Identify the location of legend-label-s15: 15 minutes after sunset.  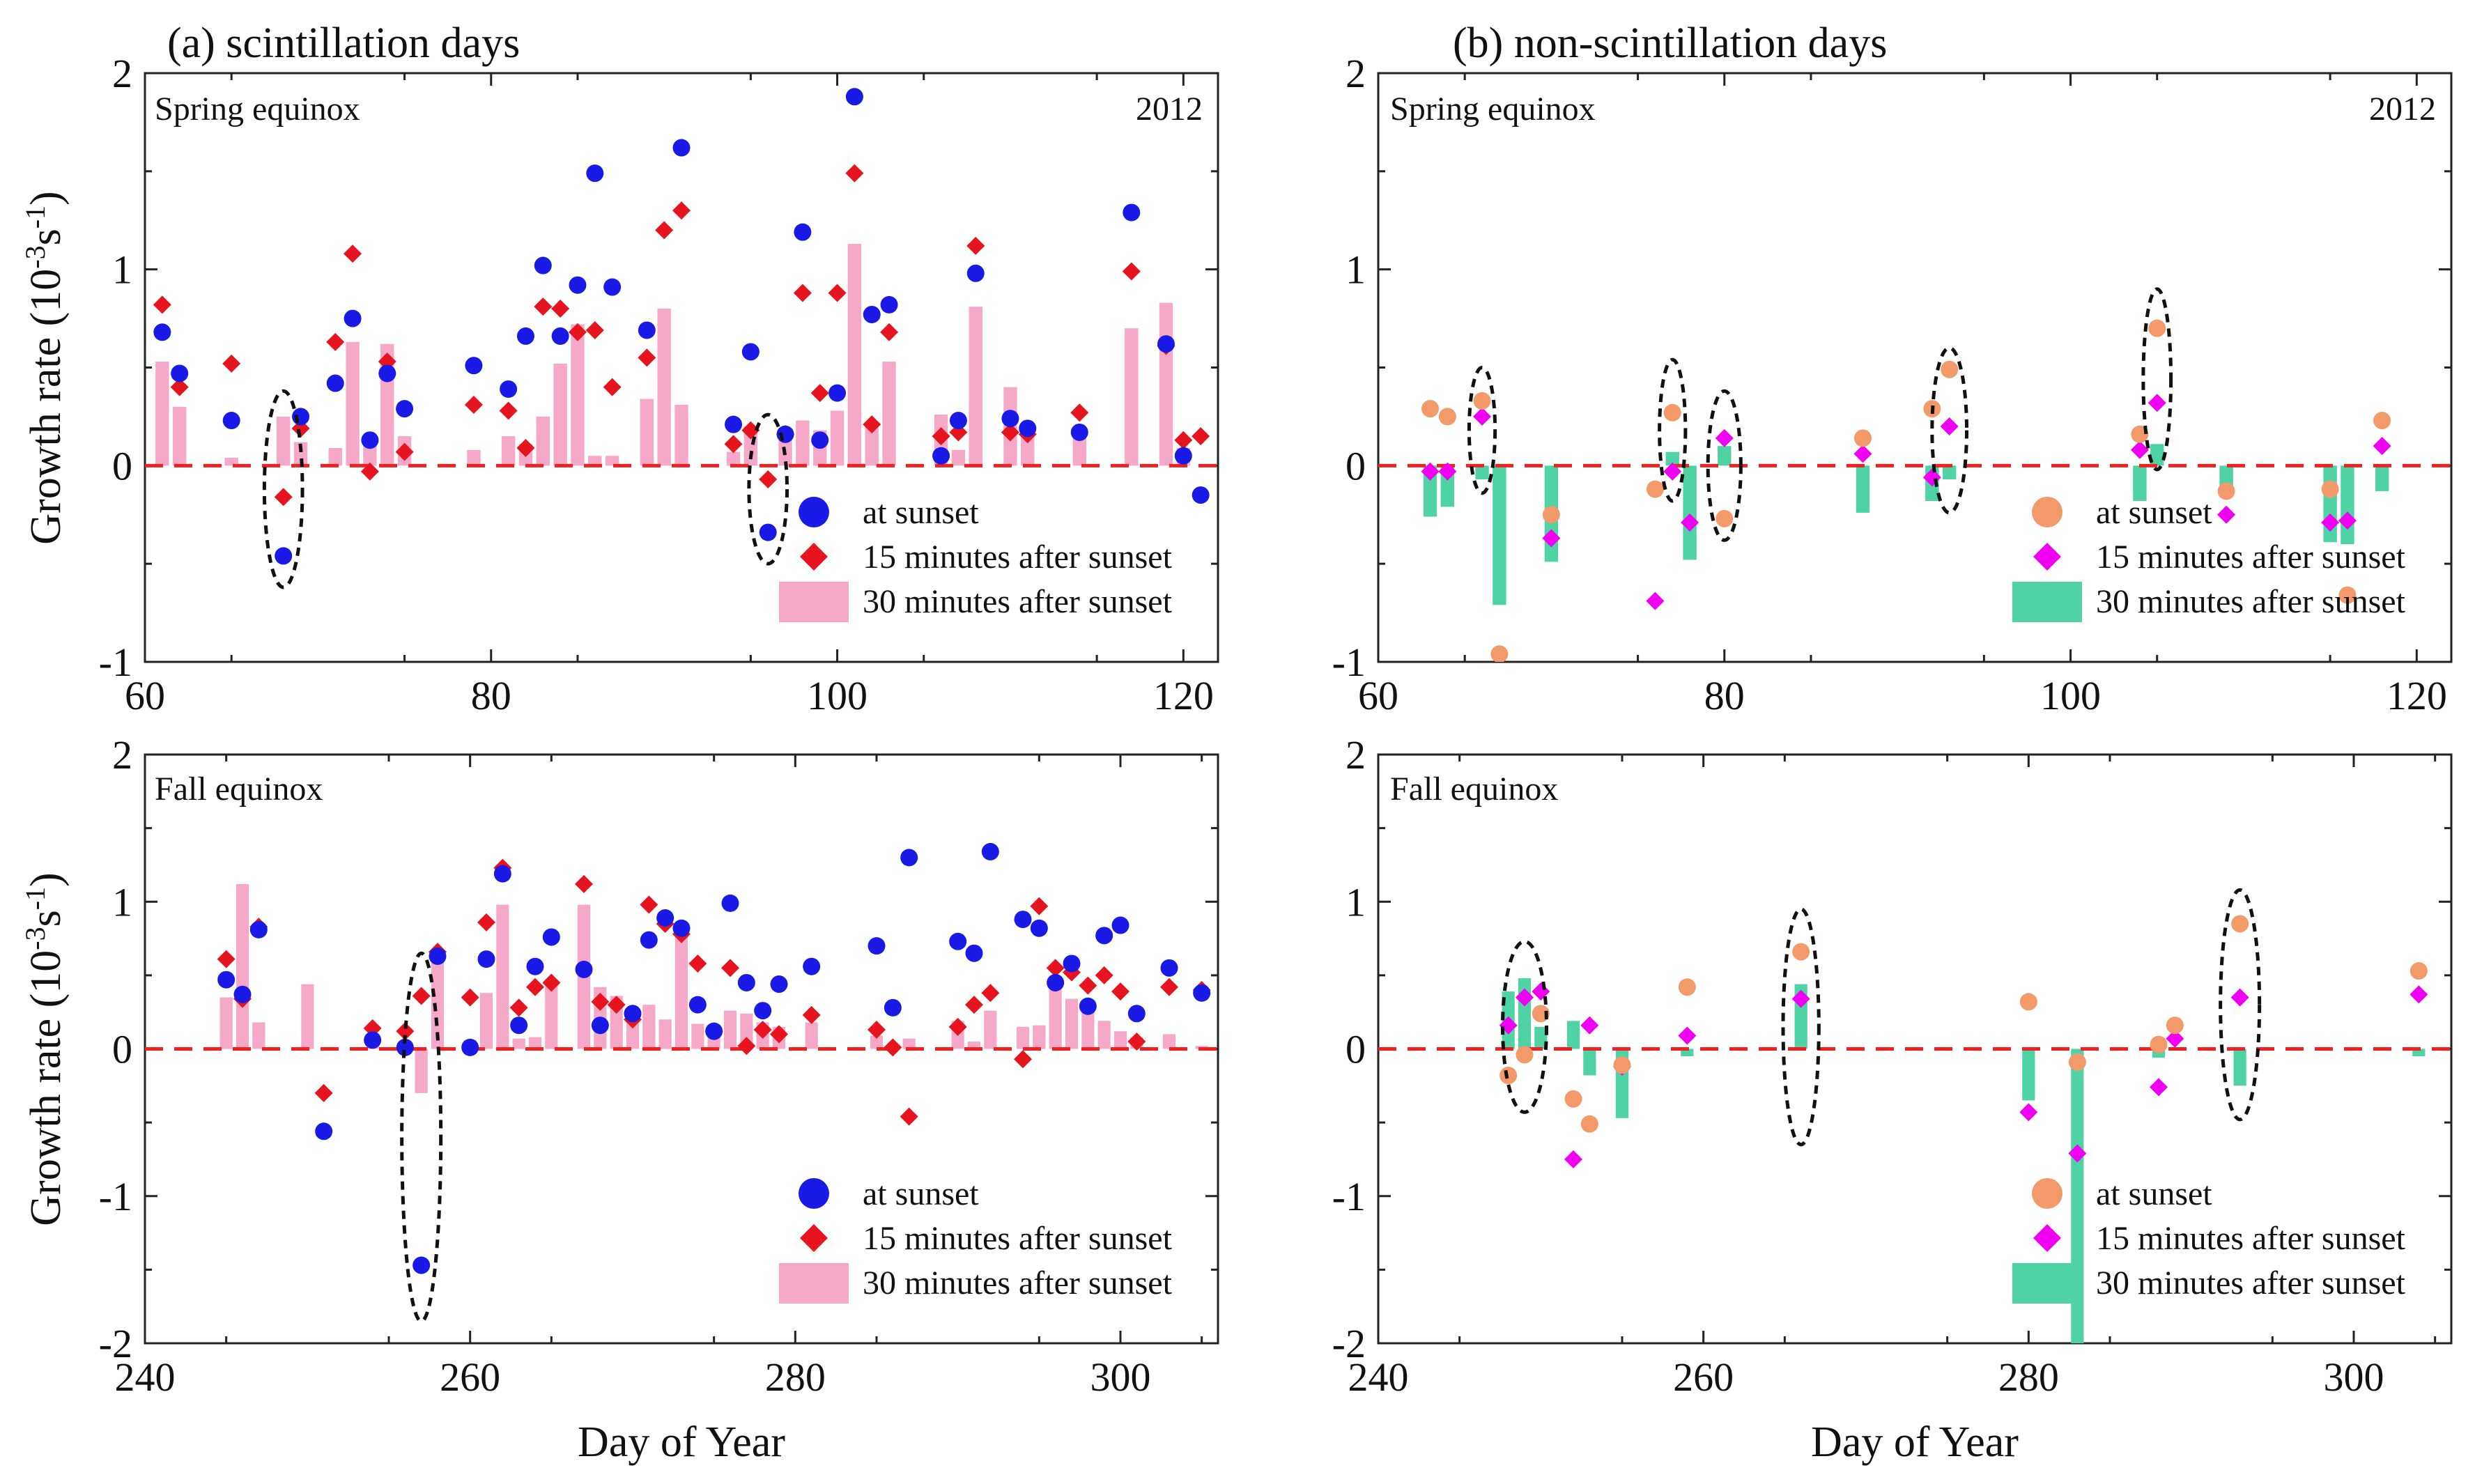
(1018, 1238).